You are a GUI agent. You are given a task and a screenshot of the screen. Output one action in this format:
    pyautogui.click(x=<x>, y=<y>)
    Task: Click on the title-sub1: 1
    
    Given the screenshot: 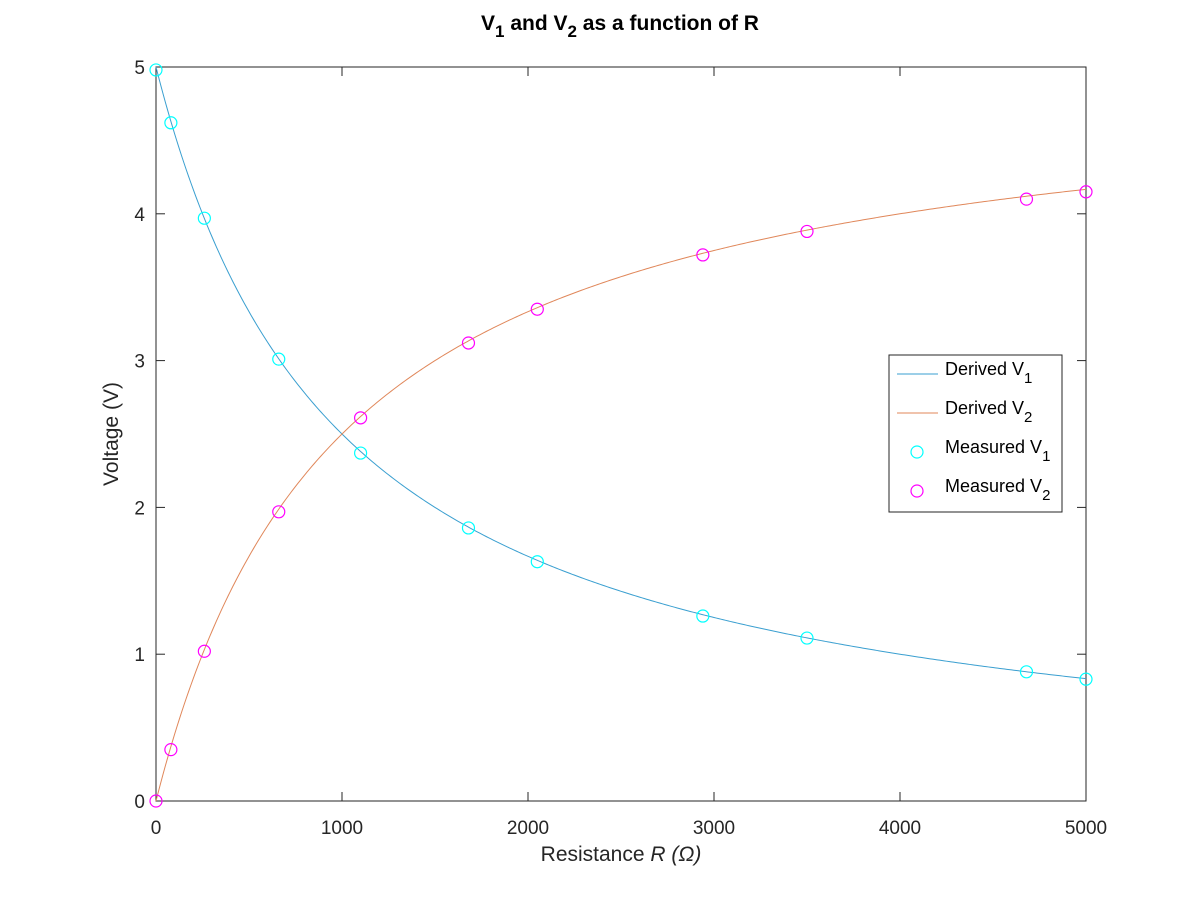 What is the action you would take?
    pyautogui.click(x=499, y=31)
    